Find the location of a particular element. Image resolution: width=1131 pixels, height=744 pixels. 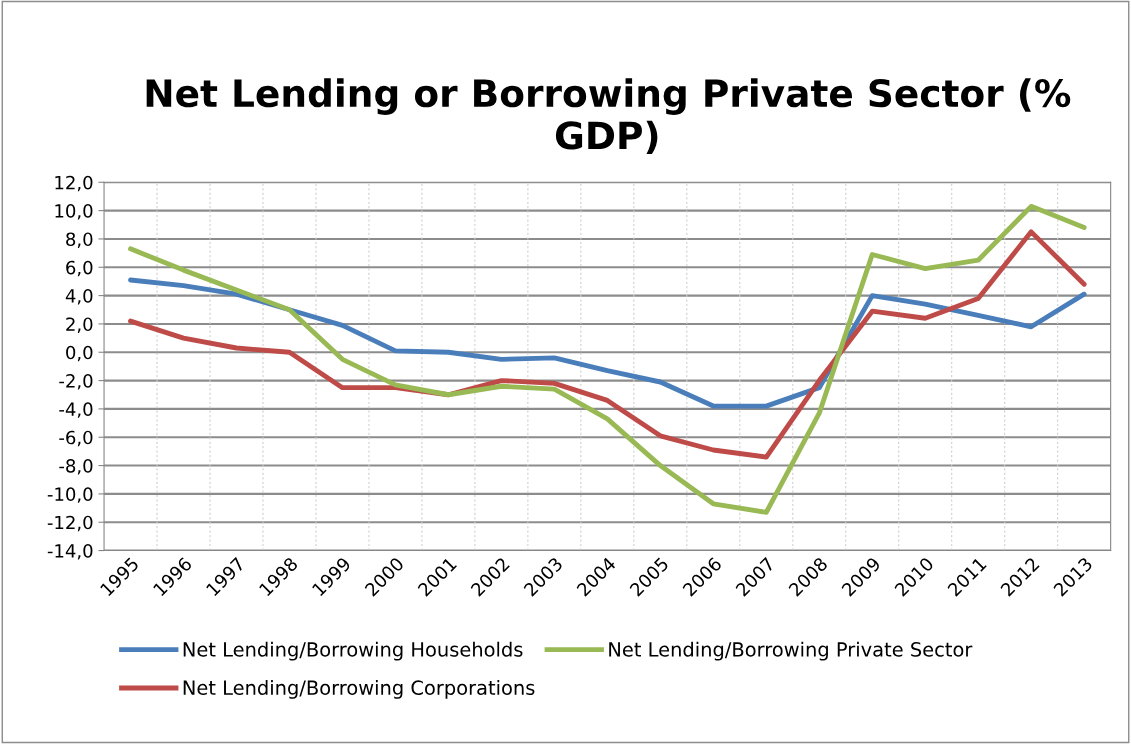

y-tick-label: 10,0 is located at coordinates (74, 212).